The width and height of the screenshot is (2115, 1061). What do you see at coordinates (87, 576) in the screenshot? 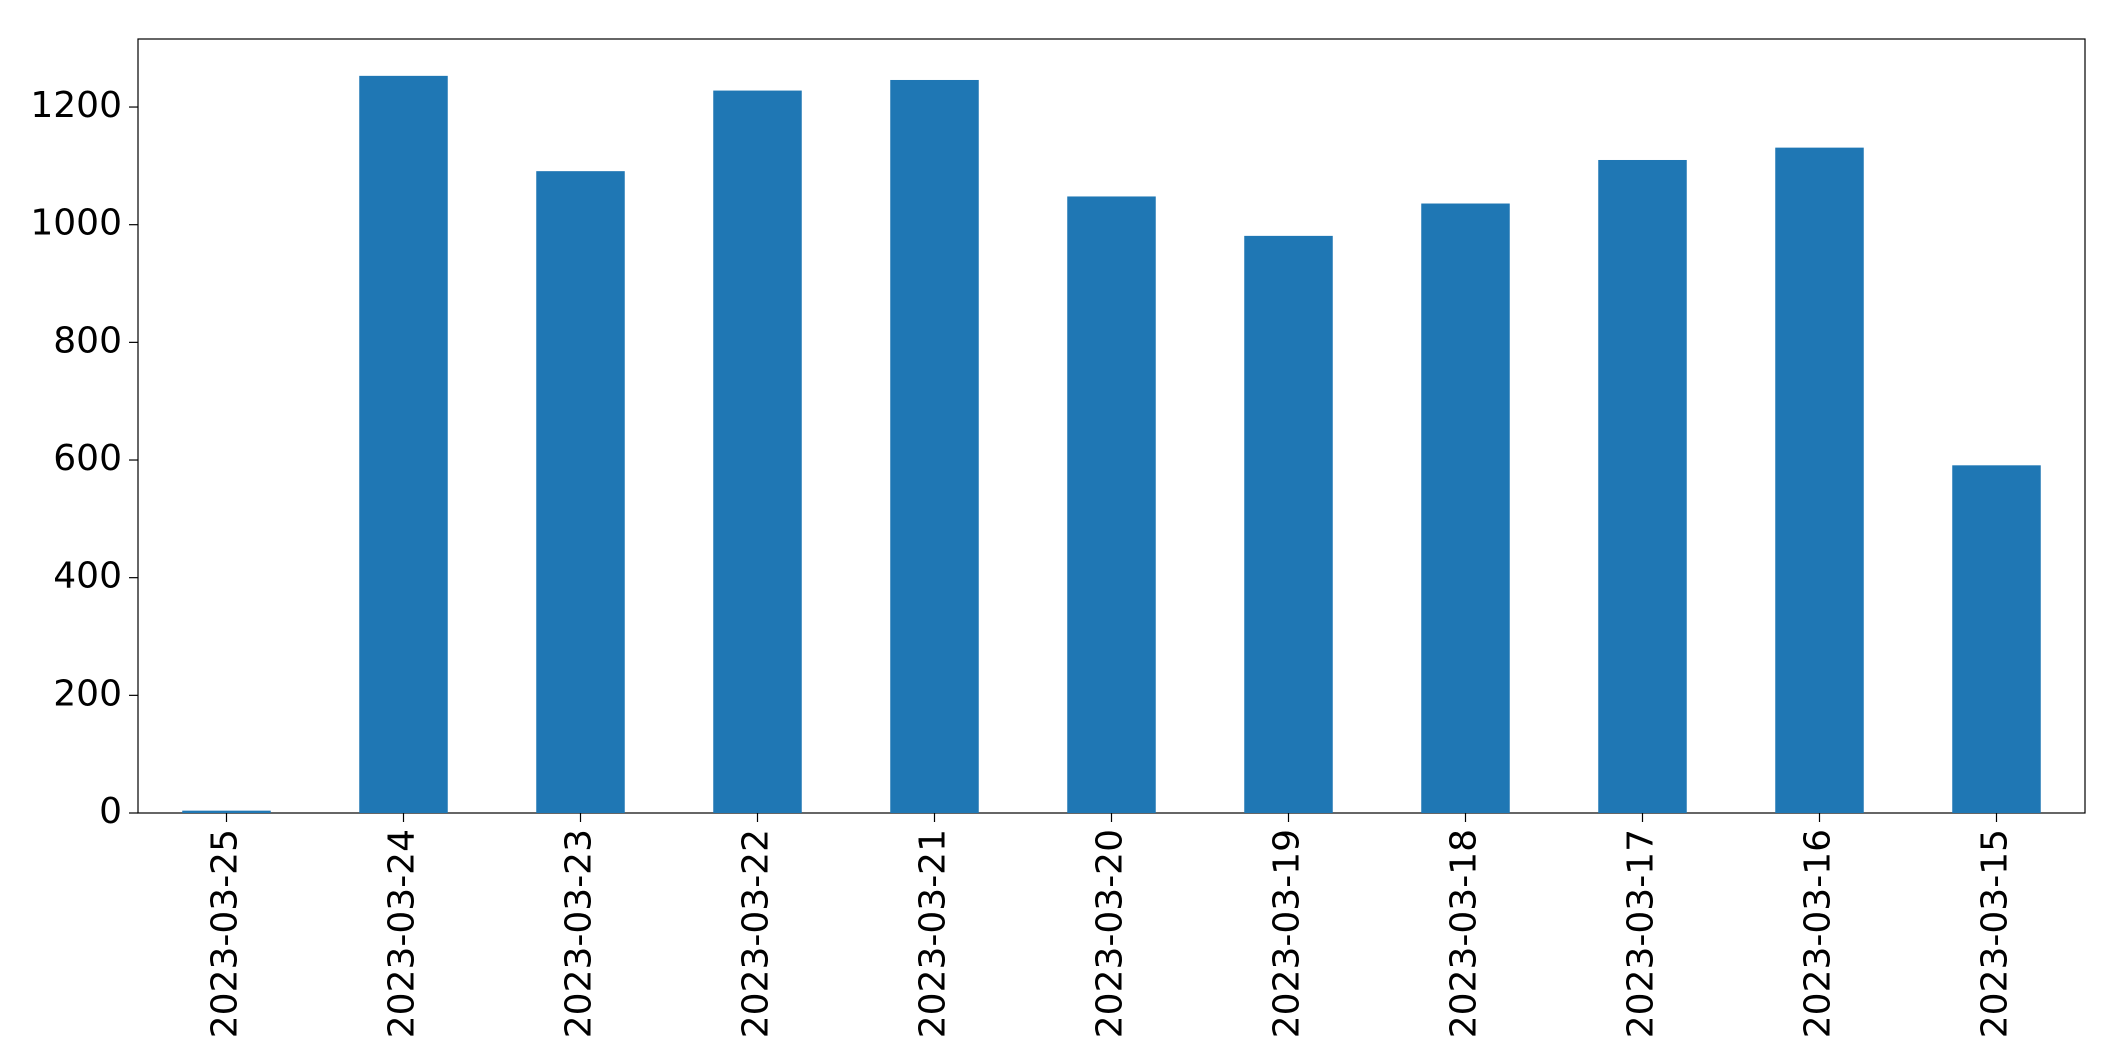
I see `y-tick-label: 400` at bounding box center [87, 576].